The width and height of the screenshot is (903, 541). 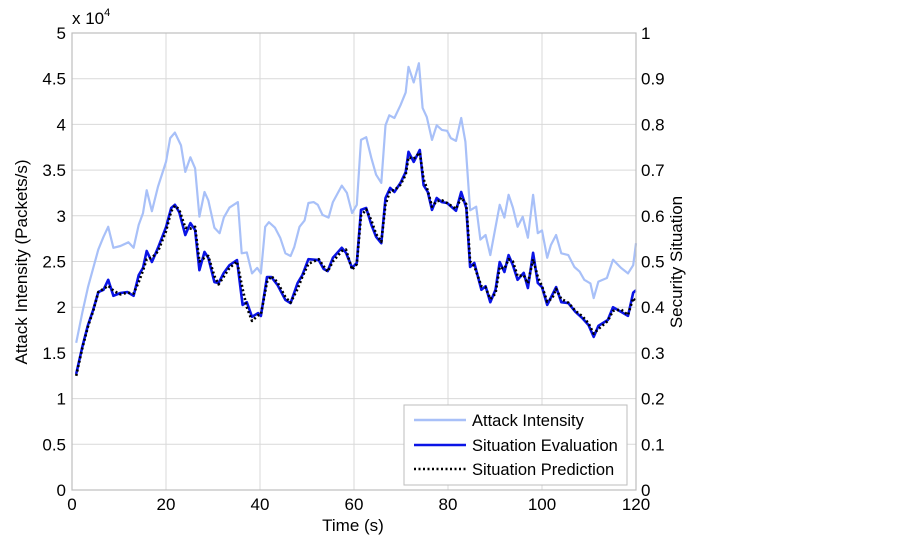 I want to click on legend-label-situation-prediction: Situation Prediction, so click(x=543, y=470).